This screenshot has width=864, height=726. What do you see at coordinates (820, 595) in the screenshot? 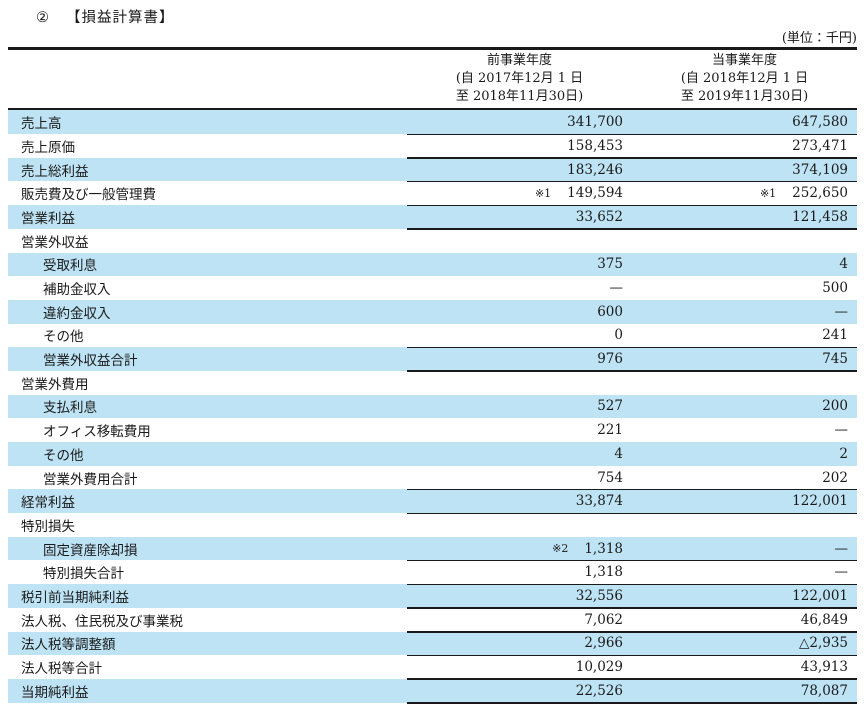
I see `amount-value: 122,001` at bounding box center [820, 595].